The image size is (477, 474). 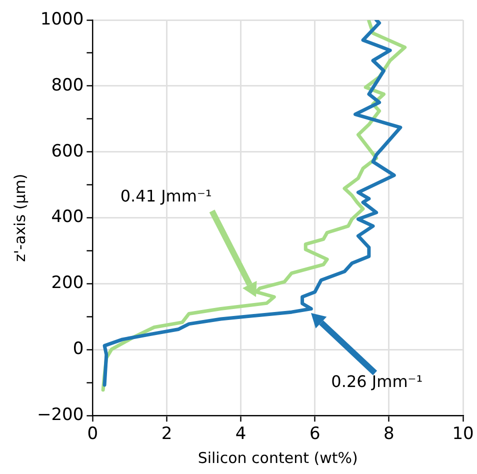 What do you see at coordinates (92, 434) in the screenshot?
I see `x-tick-label: 0` at bounding box center [92, 434].